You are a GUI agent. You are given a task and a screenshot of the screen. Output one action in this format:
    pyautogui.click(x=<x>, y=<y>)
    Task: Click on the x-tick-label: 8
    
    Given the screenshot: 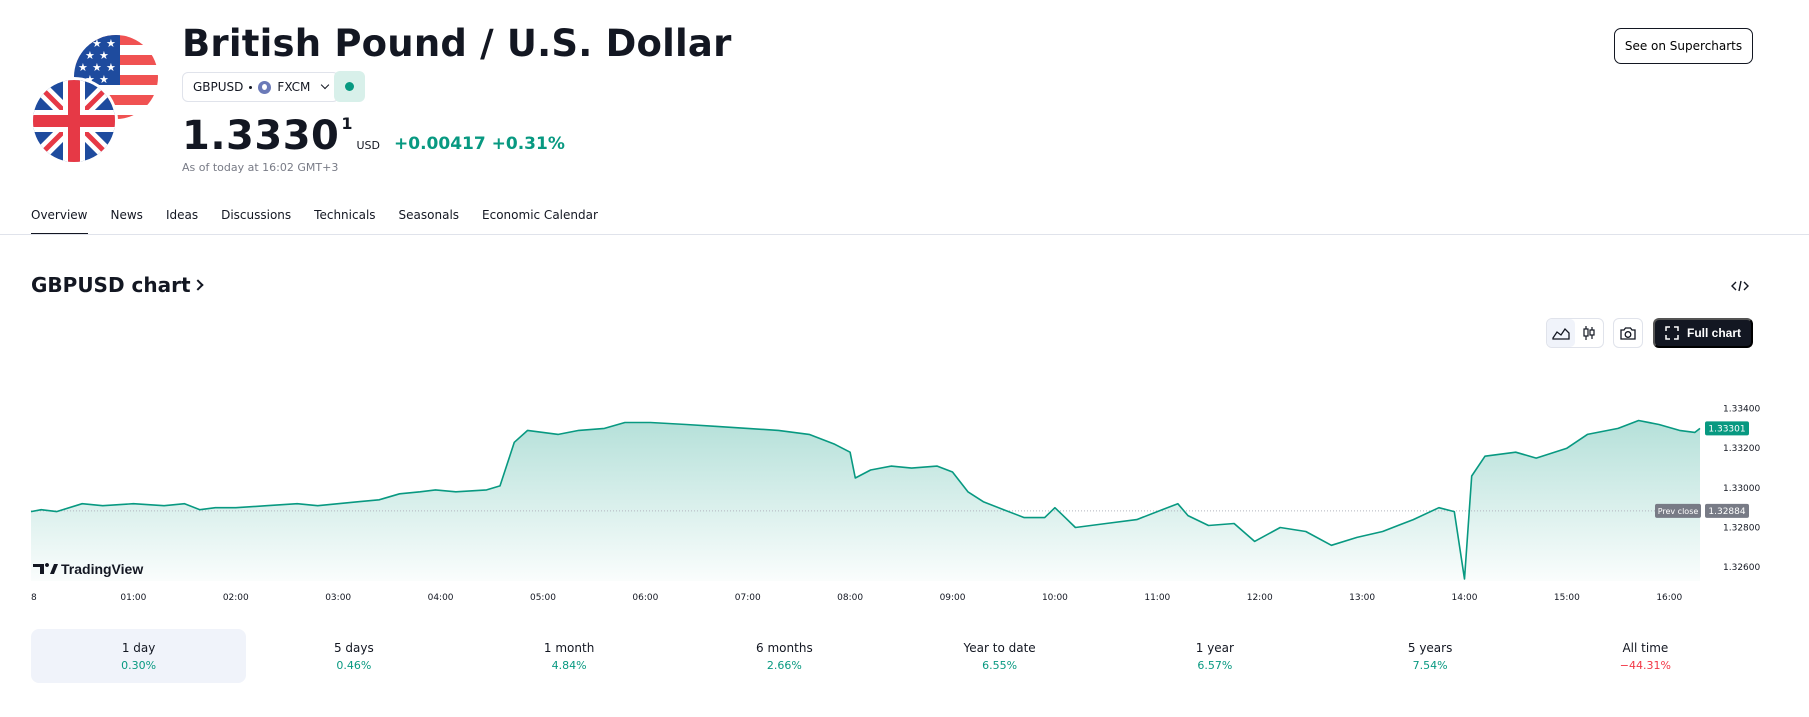 What is the action you would take?
    pyautogui.click(x=34, y=598)
    